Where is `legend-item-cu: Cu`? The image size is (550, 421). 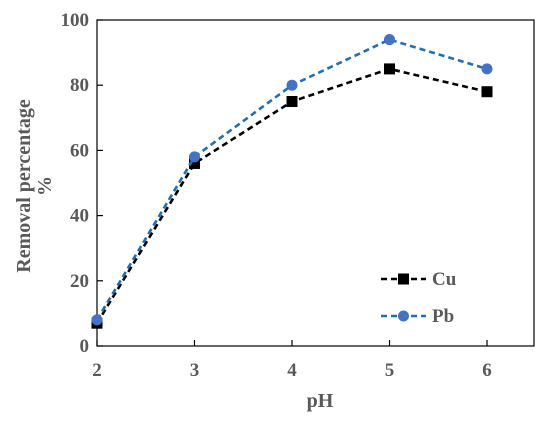 legend-item-cu: Cu is located at coordinates (419, 279).